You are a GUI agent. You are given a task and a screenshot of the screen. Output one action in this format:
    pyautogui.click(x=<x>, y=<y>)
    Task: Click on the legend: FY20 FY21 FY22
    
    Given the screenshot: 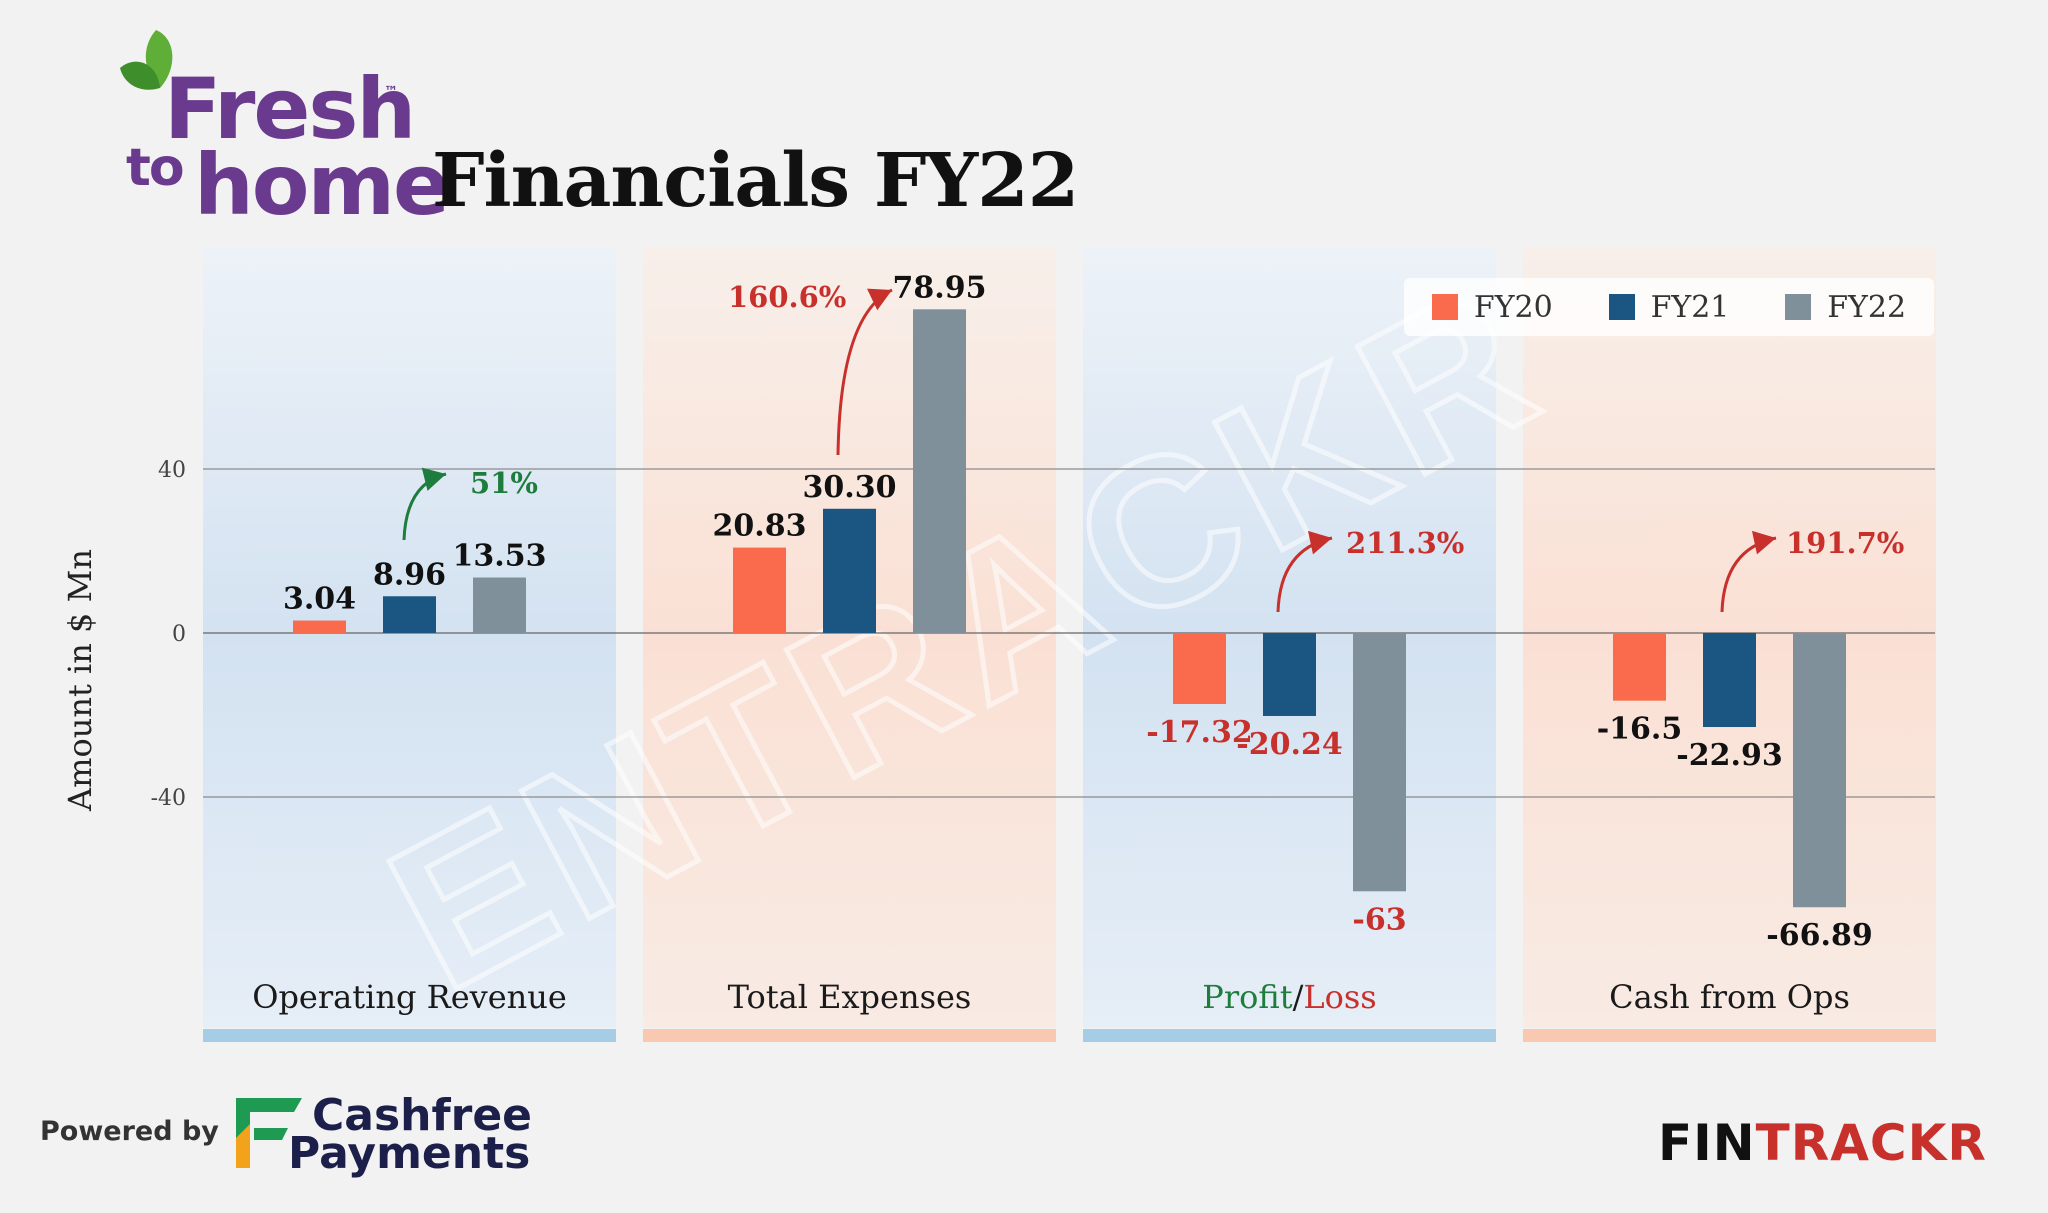 What is the action you would take?
    pyautogui.click(x=1669, y=307)
    